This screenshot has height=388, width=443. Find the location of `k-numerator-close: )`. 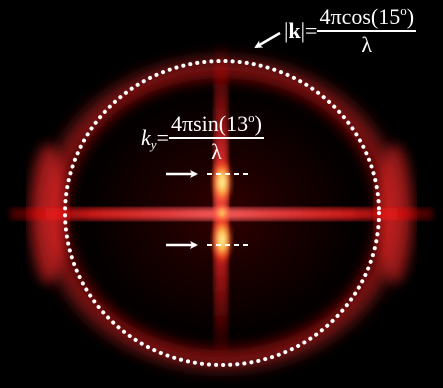

k-numerator-close: ) is located at coordinates (410, 16).